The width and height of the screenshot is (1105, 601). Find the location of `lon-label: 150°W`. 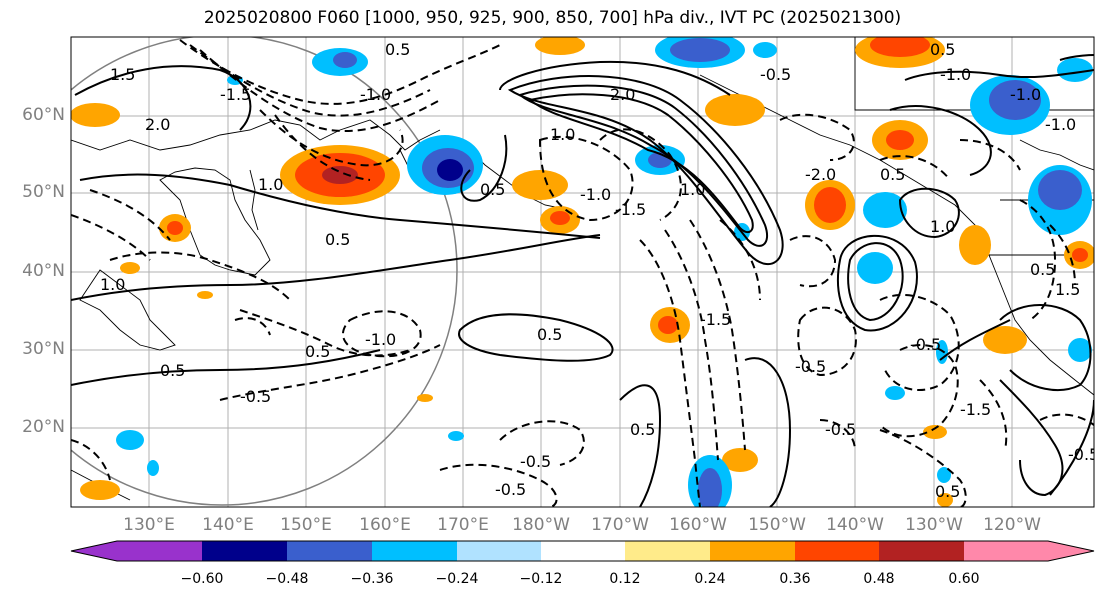

lon-label: 150°W is located at coordinates (777, 525).